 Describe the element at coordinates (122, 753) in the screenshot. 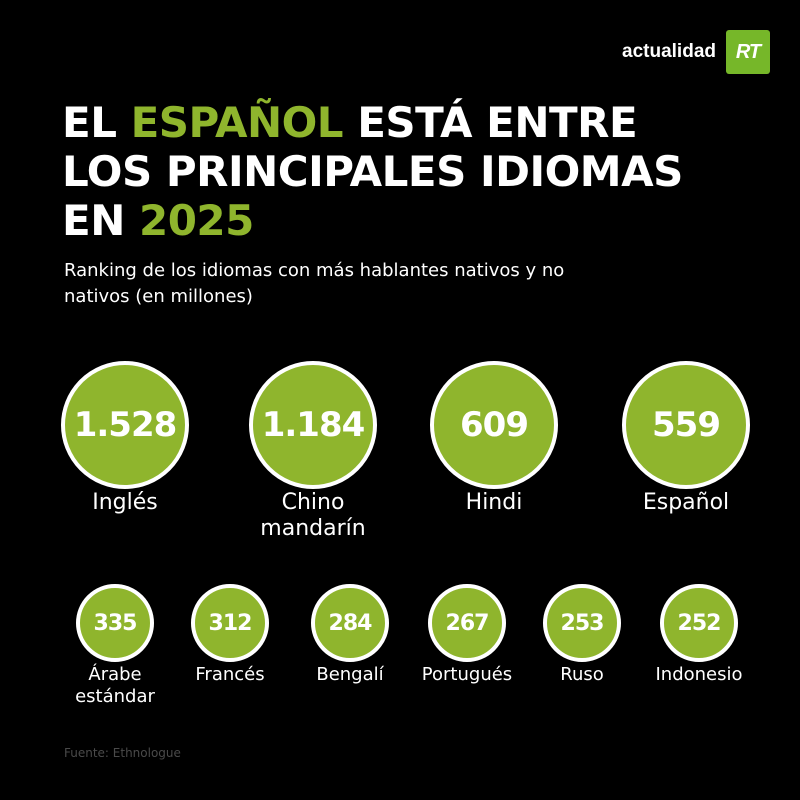

I see `source-note: Fuente: Ethnologue` at that location.